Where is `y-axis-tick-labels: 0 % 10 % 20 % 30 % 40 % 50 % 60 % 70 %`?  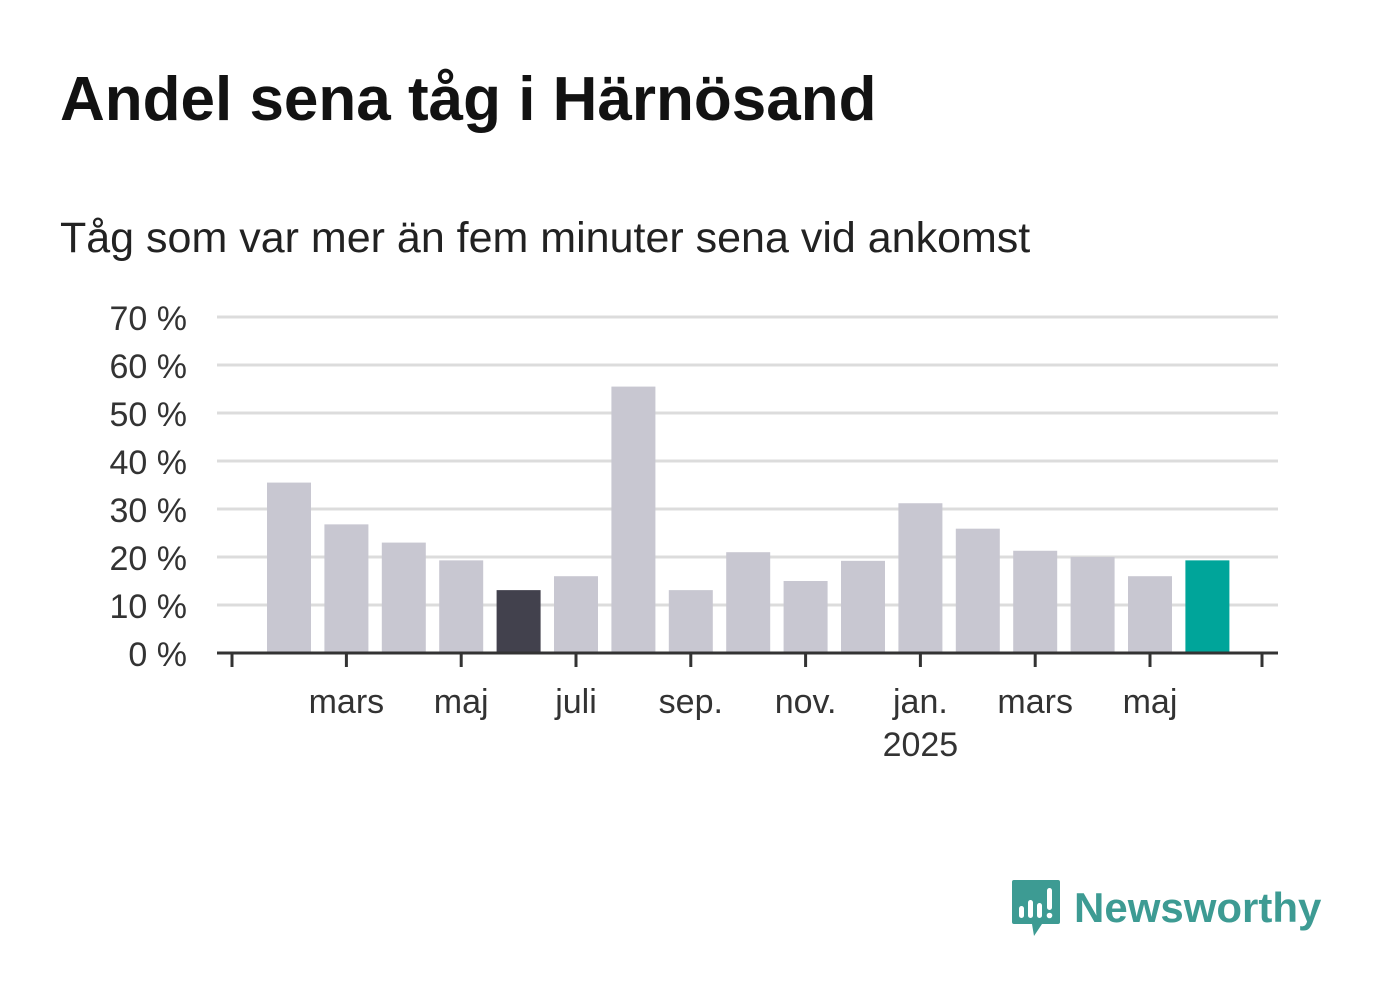
y-axis-tick-labels: 0 % 10 % 20 % 30 % 40 % 50 % 60 % 70 % is located at coordinates (149, 487).